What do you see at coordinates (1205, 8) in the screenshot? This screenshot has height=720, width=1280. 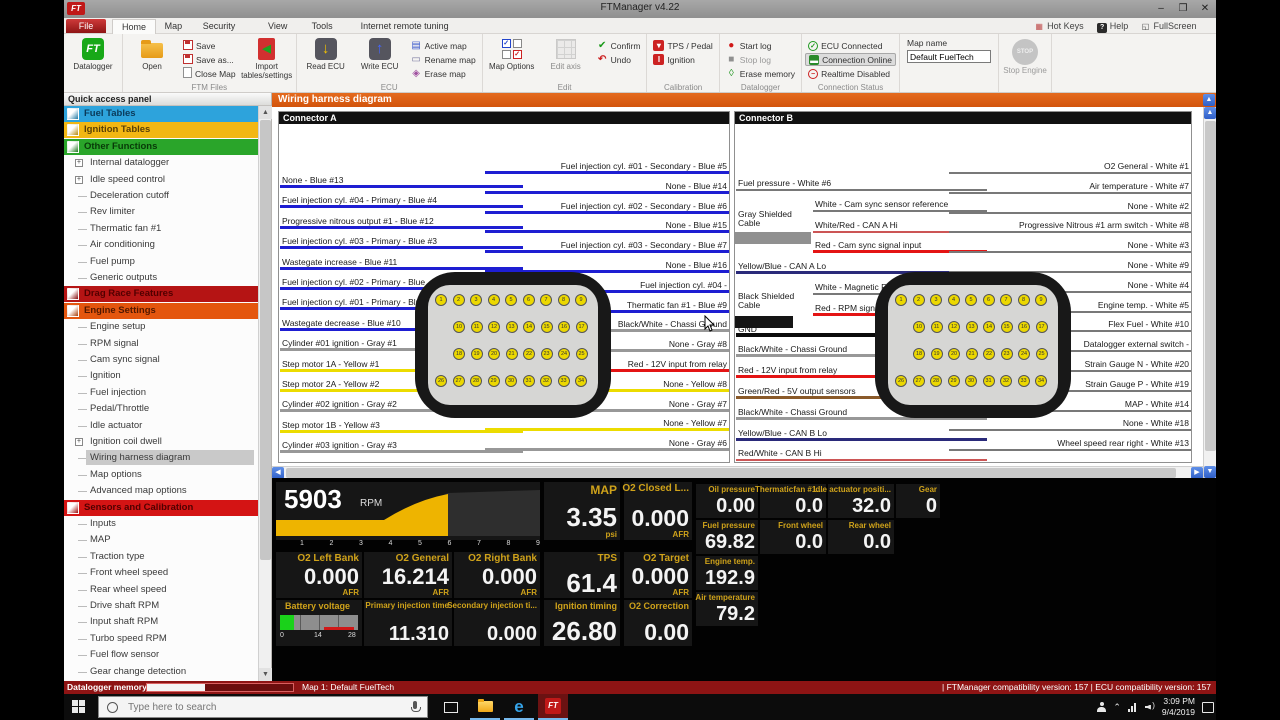 I see `close-button: ✕` at bounding box center [1205, 8].